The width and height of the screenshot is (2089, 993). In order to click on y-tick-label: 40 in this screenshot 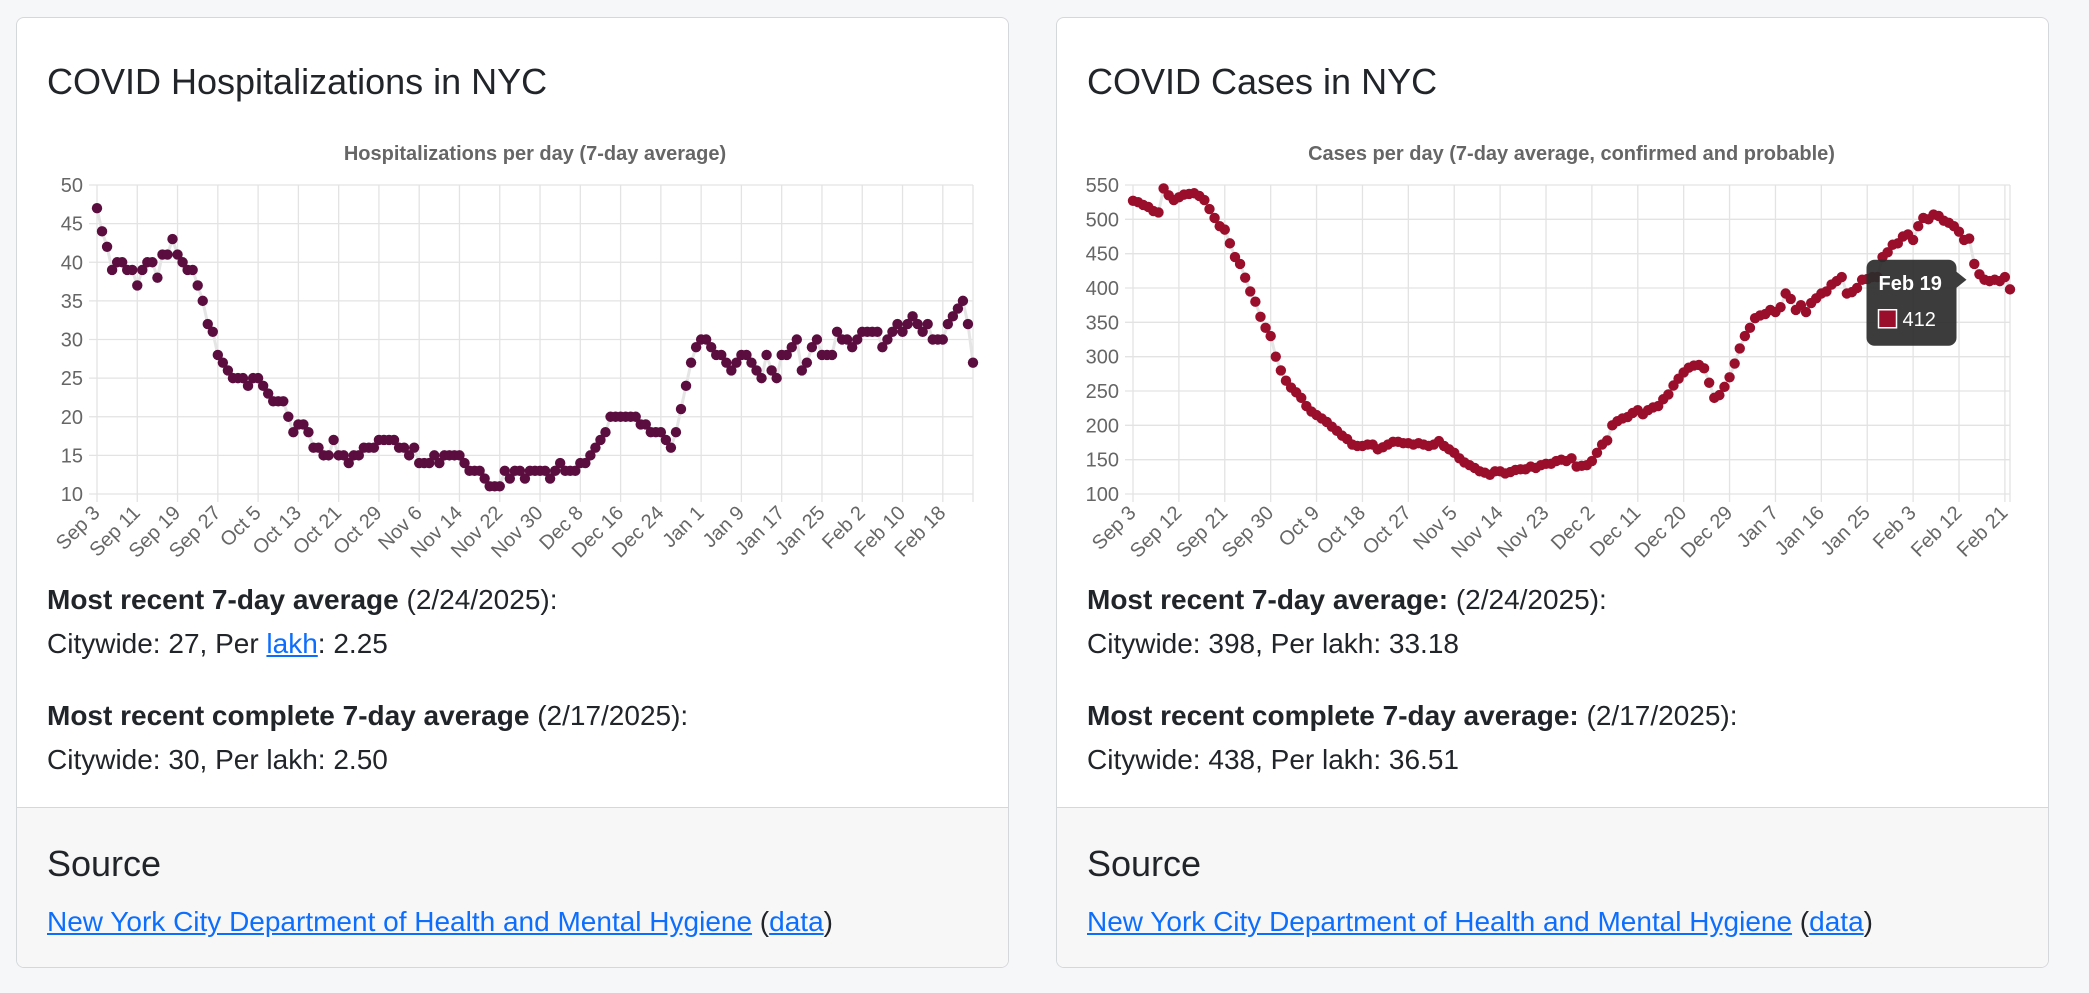, I will do `click(72, 263)`.